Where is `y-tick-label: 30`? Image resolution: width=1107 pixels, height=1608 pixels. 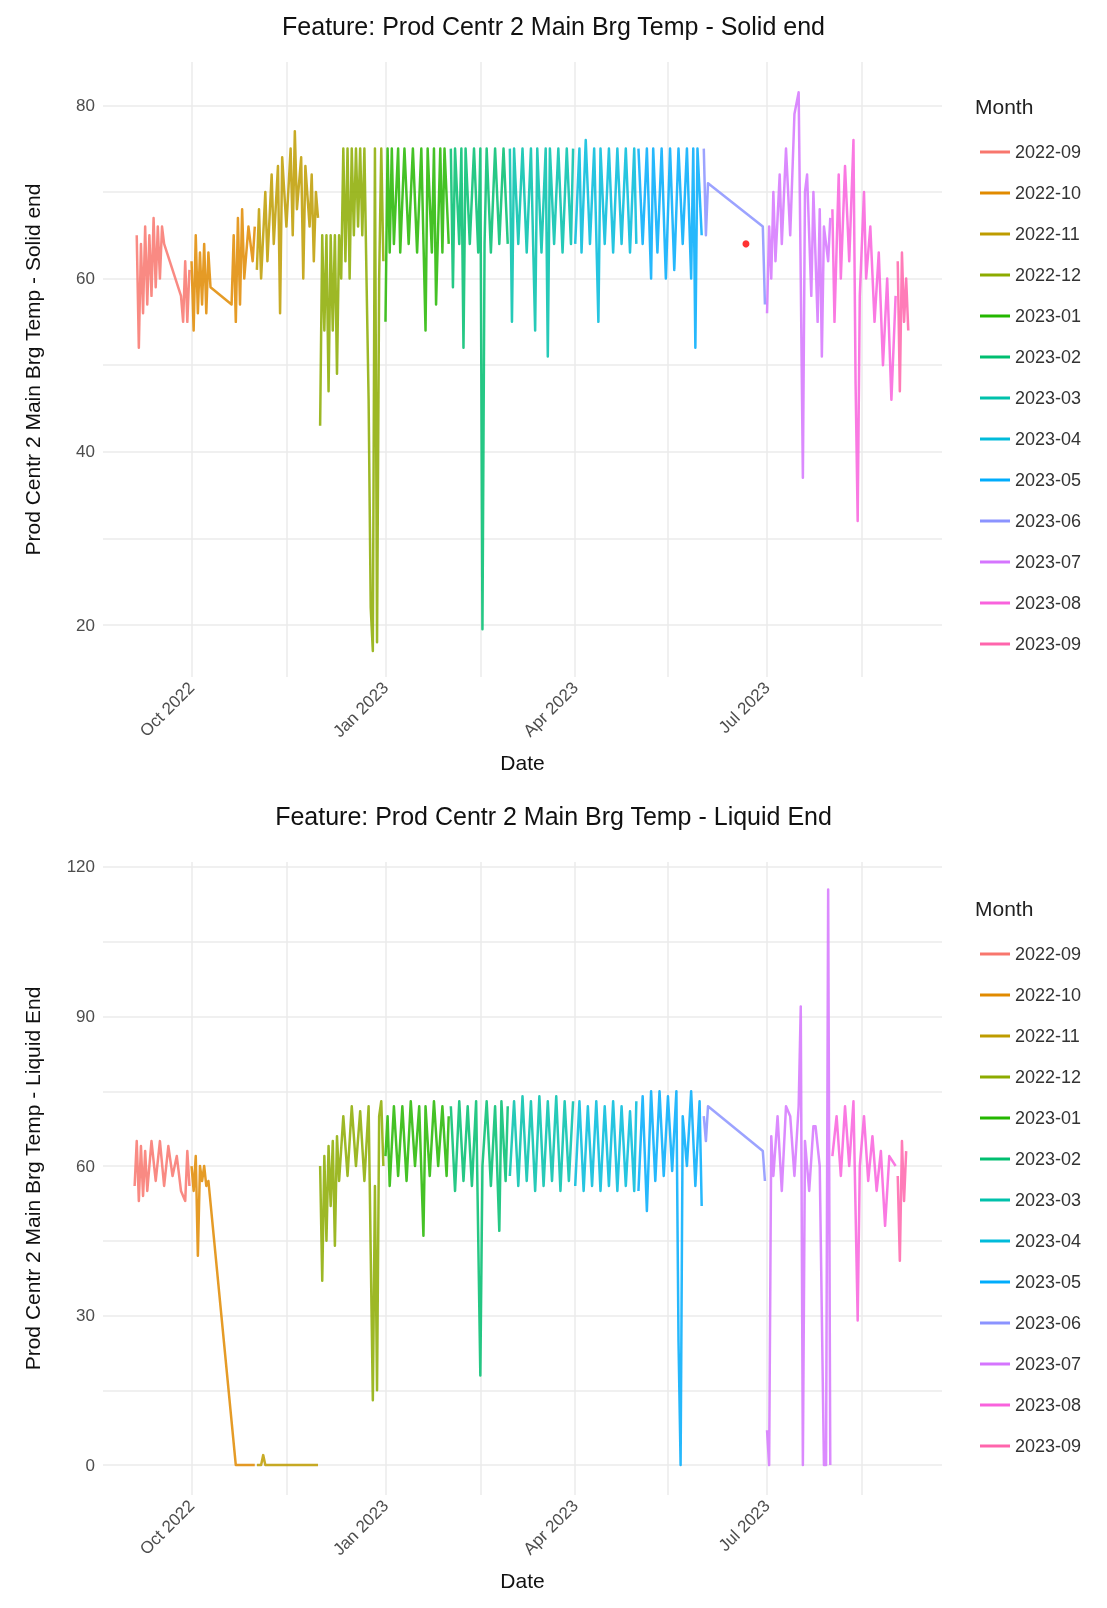
y-tick-label: 30 is located at coordinates (85, 1316).